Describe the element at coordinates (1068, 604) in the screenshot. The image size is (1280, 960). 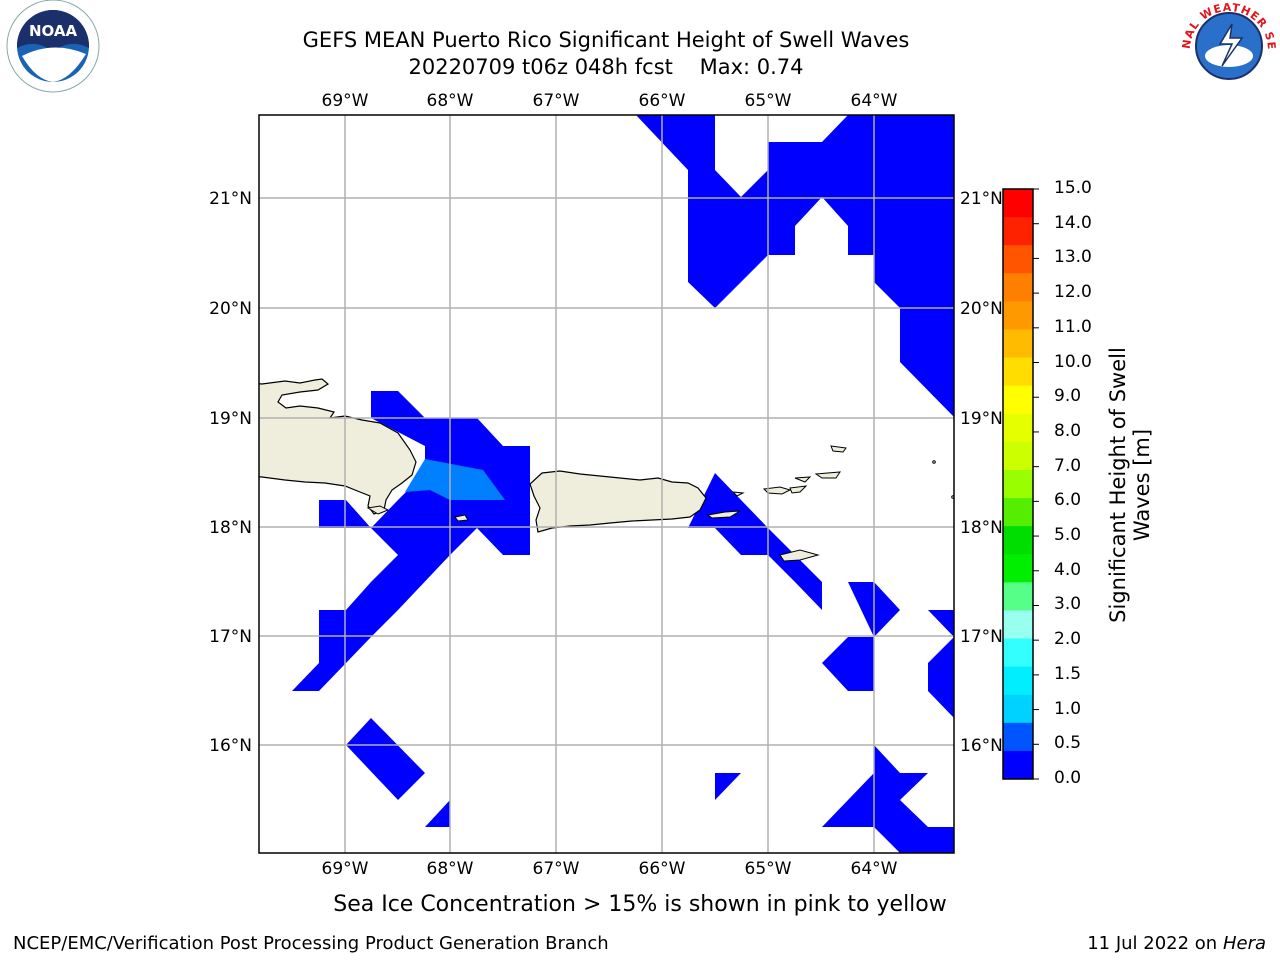
I see `colorbar-tick-label: 3.0` at that location.